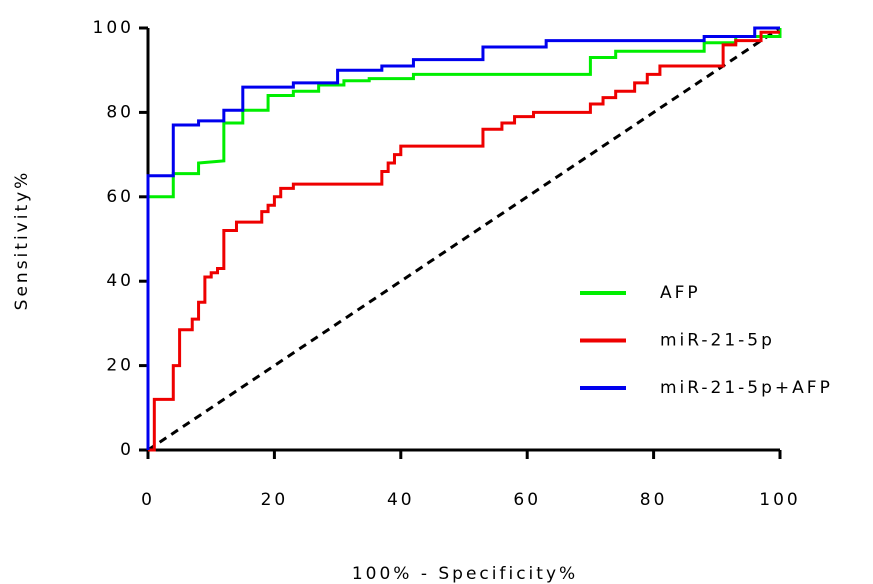  I want to click on legend-label: miR-21-5p+AFP, so click(746, 388).